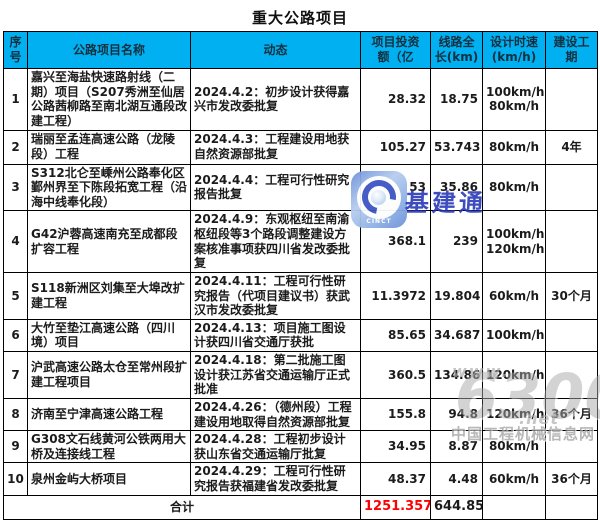  Describe the element at coordinates (456, 50) in the screenshot. I see `header-length: 线路全 长(km)` at that location.